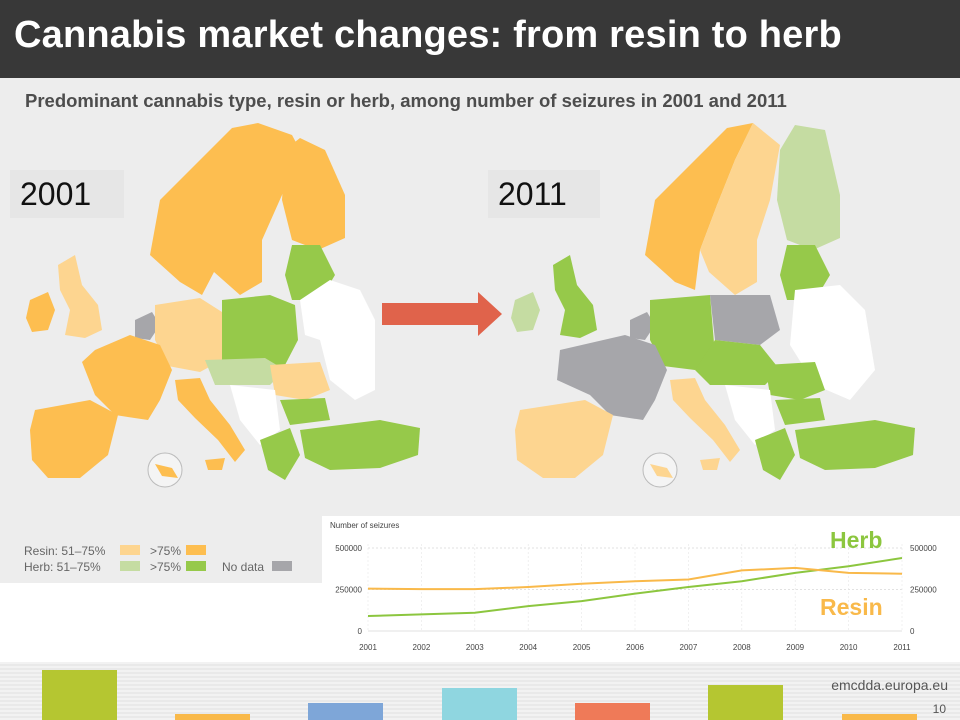 The width and height of the screenshot is (960, 720). What do you see at coordinates (689, 647) in the screenshot?
I see `x-tick-label: 2007` at bounding box center [689, 647].